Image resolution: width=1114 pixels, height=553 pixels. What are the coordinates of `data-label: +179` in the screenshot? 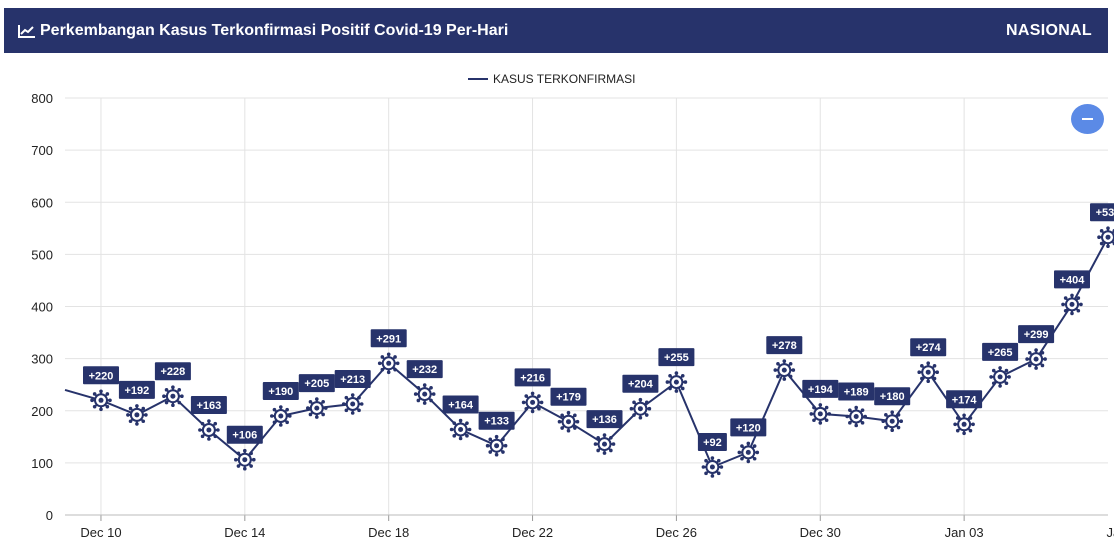 It's located at (568, 396).